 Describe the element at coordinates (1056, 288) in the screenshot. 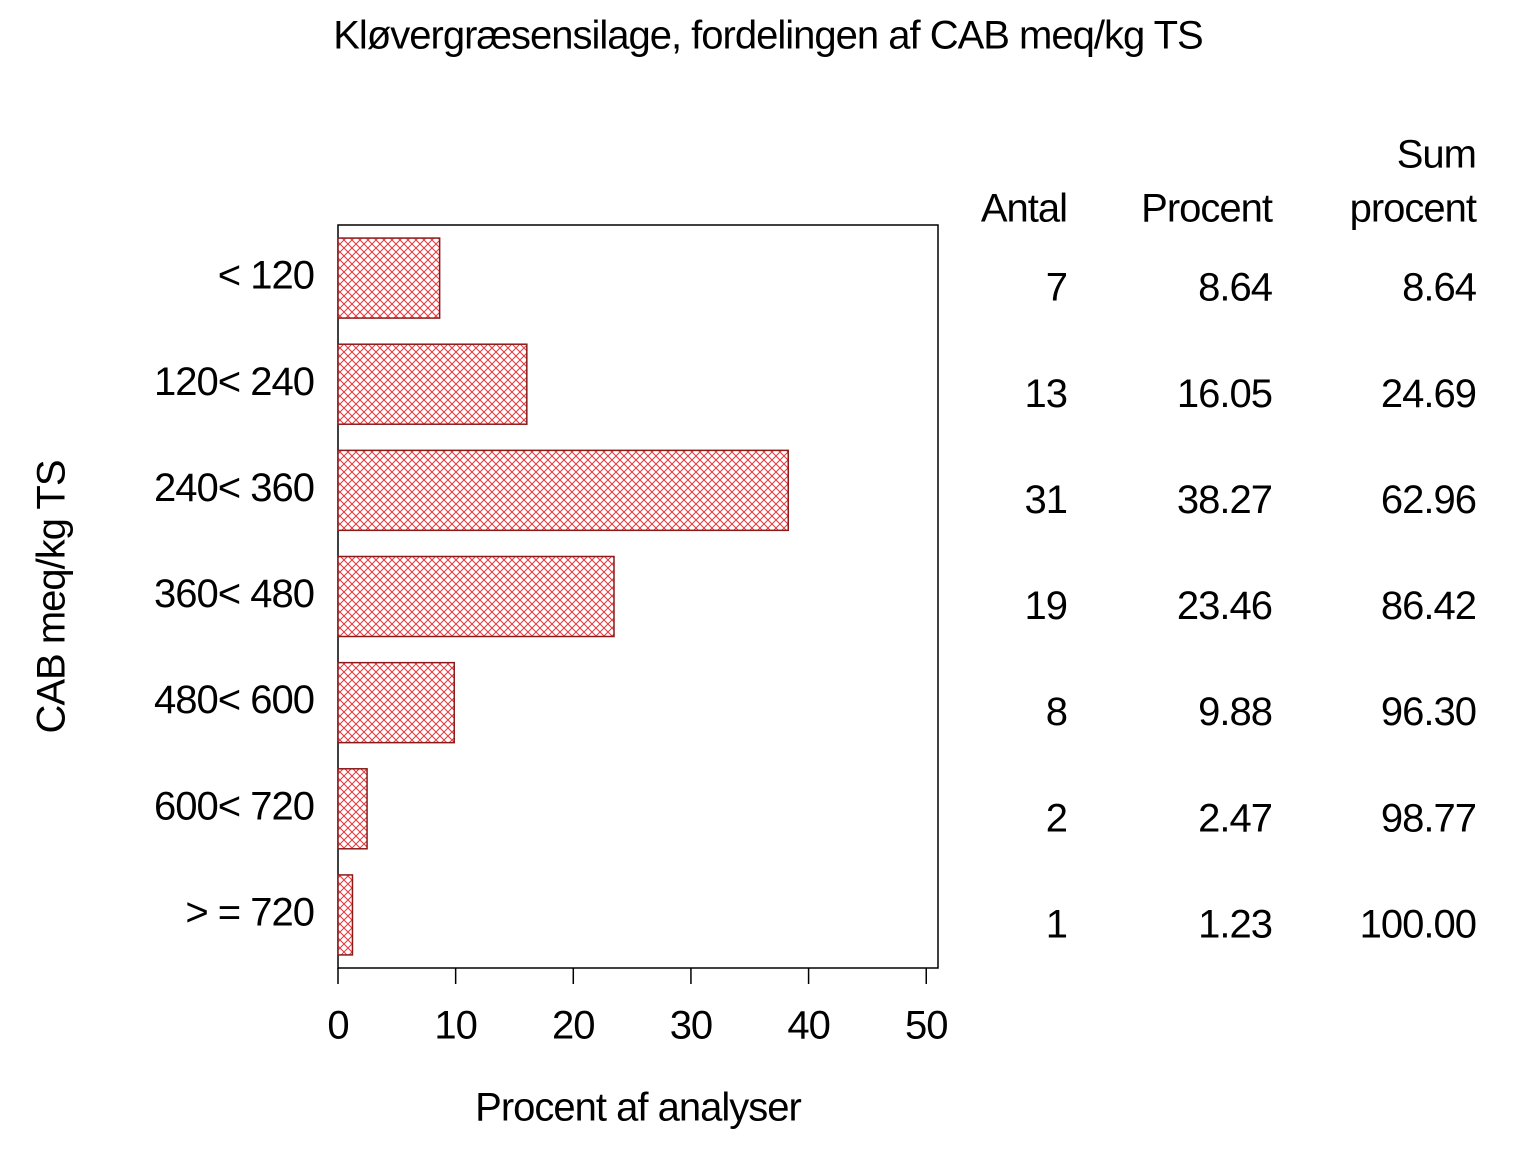

I see `table-count: 7` at that location.